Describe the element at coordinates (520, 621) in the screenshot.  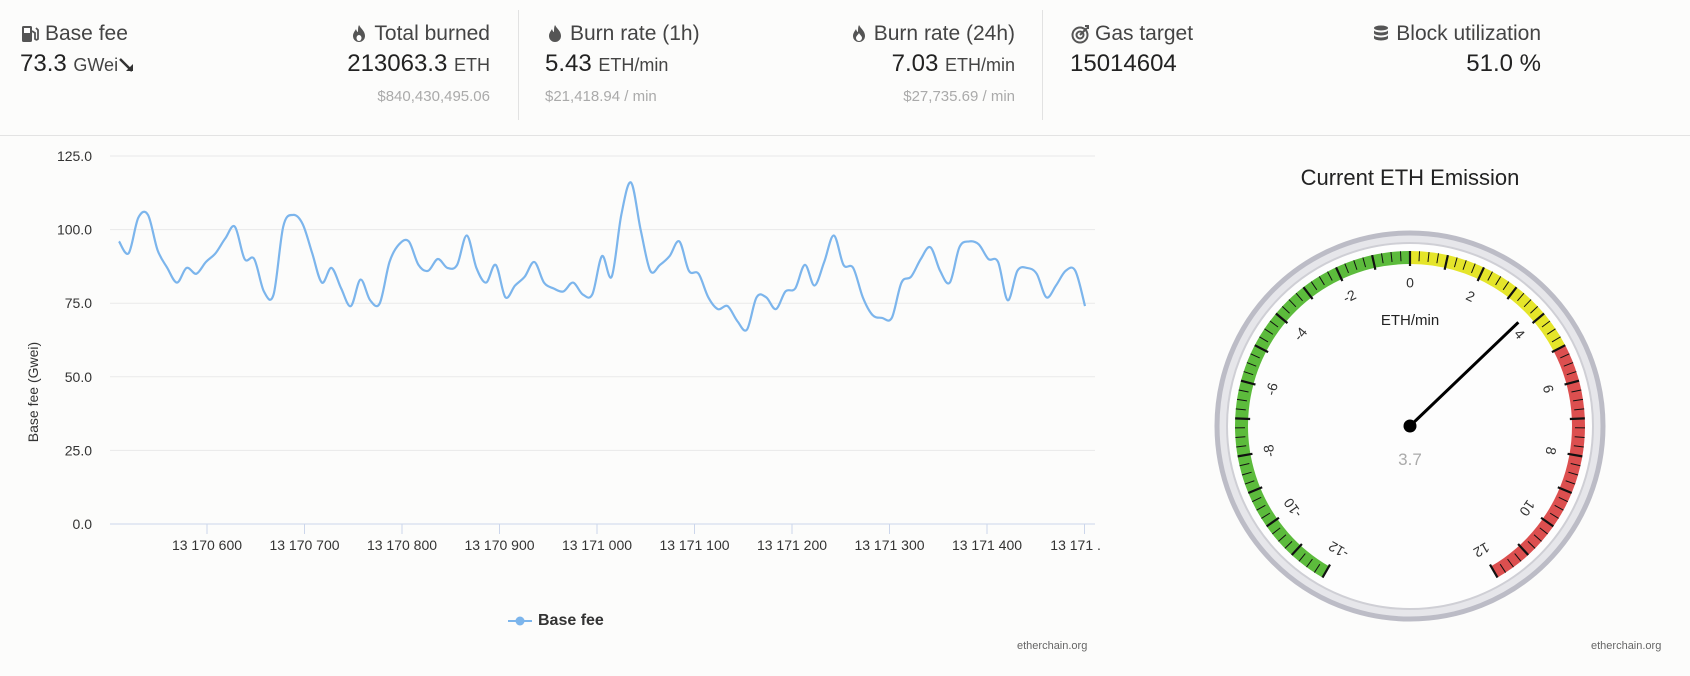
I see `legend-marker-icon` at that location.